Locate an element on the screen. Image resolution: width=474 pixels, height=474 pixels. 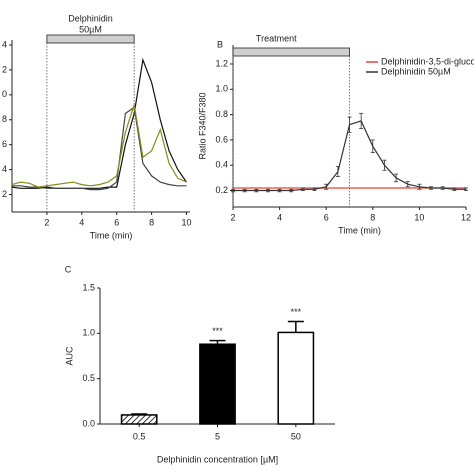
chart-title: Delphinidin is located at coordinates (90, 18).